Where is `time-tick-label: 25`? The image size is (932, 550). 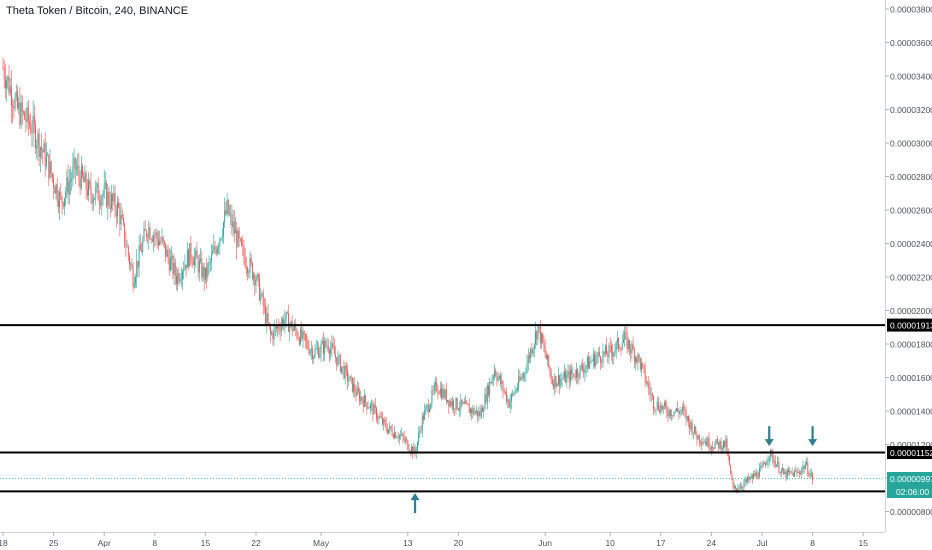
time-tick-label: 25 is located at coordinates (54, 543).